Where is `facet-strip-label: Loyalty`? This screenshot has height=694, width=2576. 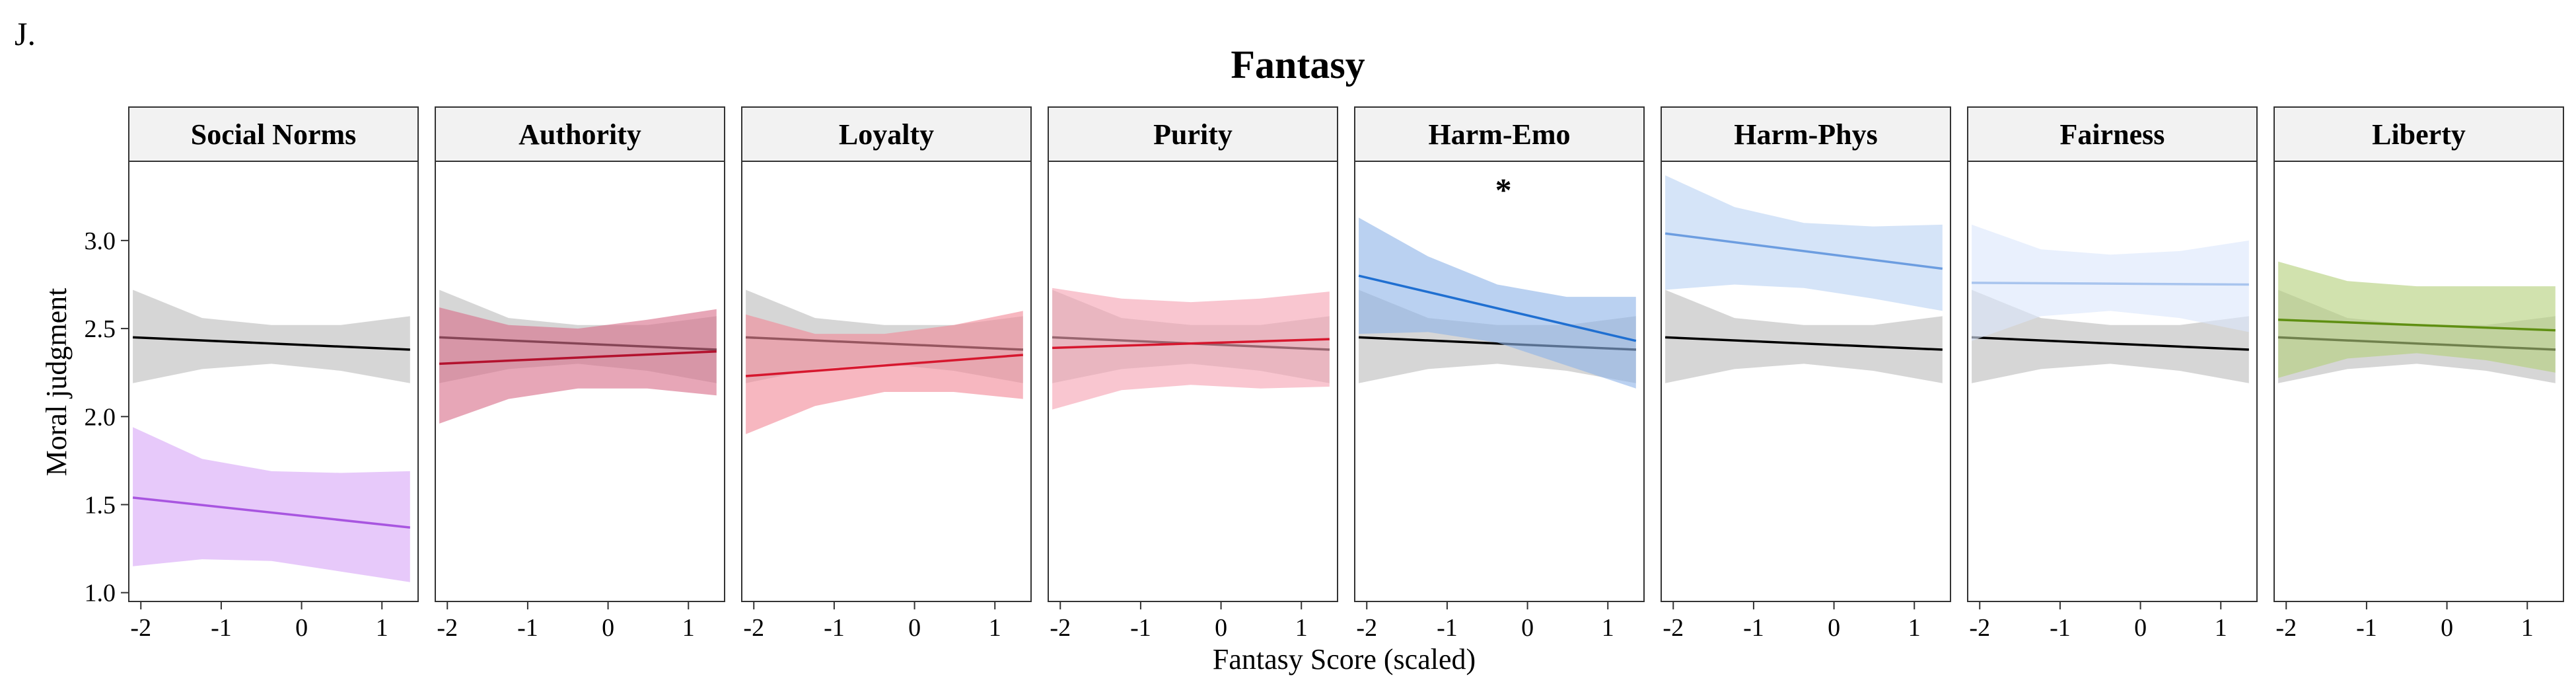
facet-strip-label: Loyalty is located at coordinates (886, 134).